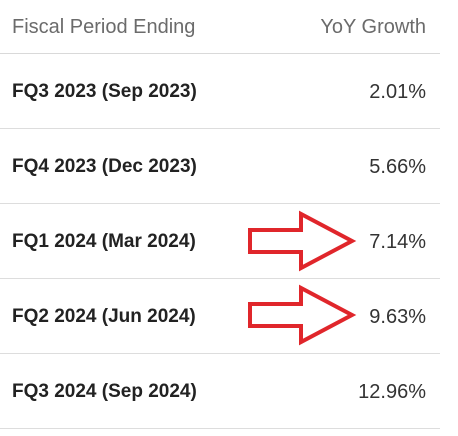 The height and width of the screenshot is (436, 458). Describe the element at coordinates (397, 92) in the screenshot. I see `row-growth: 2.01%` at that location.